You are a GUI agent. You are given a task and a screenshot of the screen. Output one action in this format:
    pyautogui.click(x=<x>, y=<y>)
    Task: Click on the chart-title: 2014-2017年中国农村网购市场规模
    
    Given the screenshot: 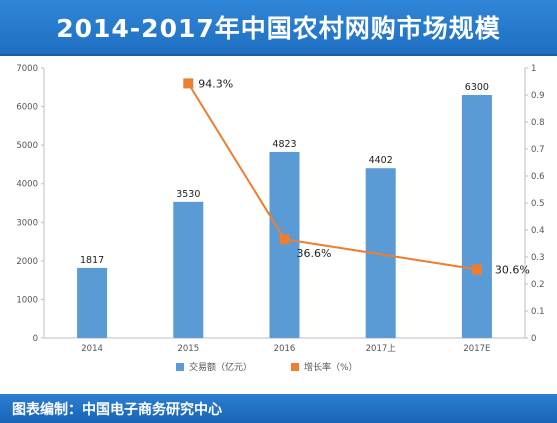 What is the action you would take?
    pyautogui.click(x=278, y=28)
    